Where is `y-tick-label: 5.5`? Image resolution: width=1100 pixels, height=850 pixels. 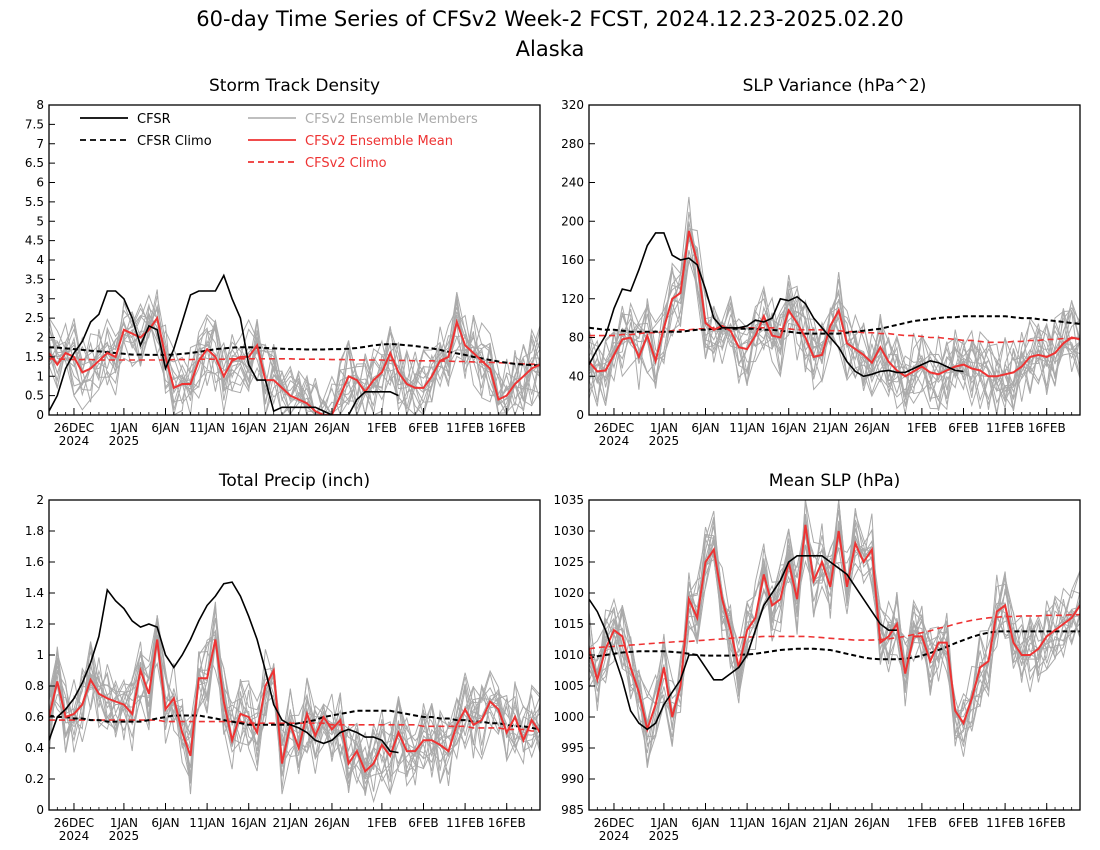 y-tick-label: 5.5 is located at coordinates (34, 202).